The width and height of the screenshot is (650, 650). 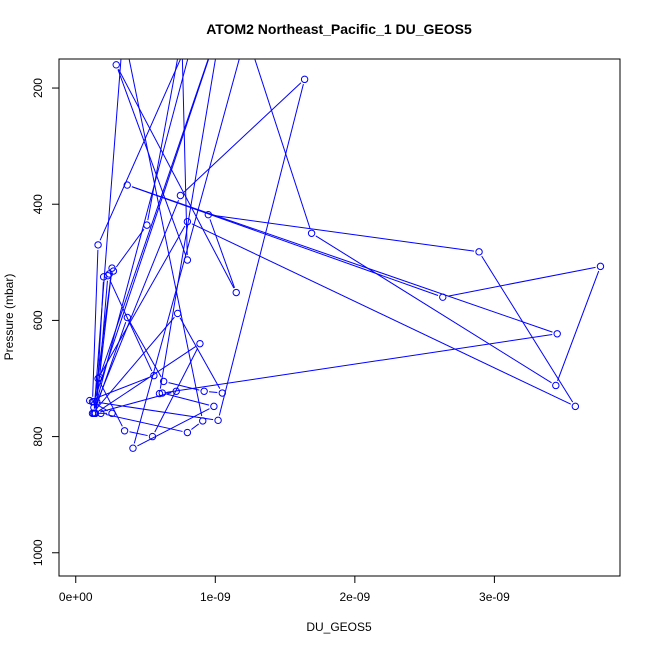 I want to click on y-tick-label: 600, so click(x=38, y=320).